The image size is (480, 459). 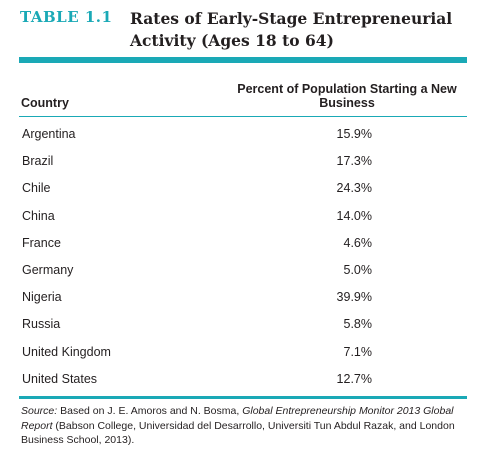 I want to click on table-row: Russia 5.8%, so click(x=243, y=325).